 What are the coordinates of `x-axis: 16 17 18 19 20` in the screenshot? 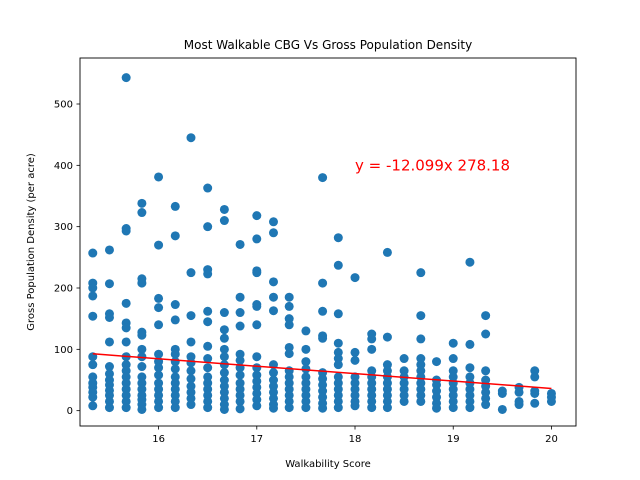 It's located at (355, 435).